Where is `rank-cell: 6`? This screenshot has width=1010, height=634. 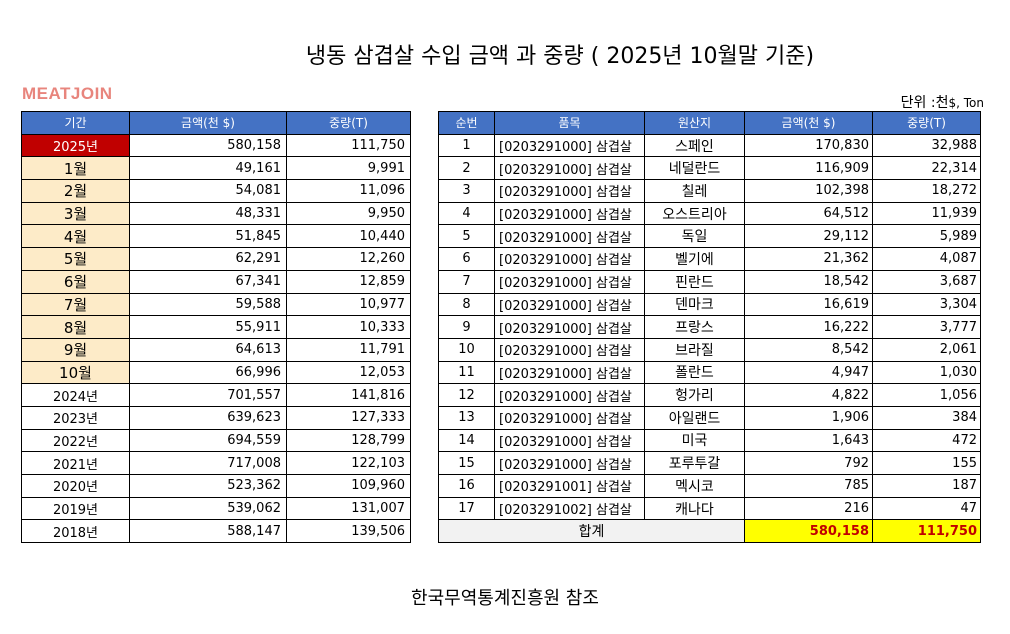
rank-cell: 6 is located at coordinates (466, 259).